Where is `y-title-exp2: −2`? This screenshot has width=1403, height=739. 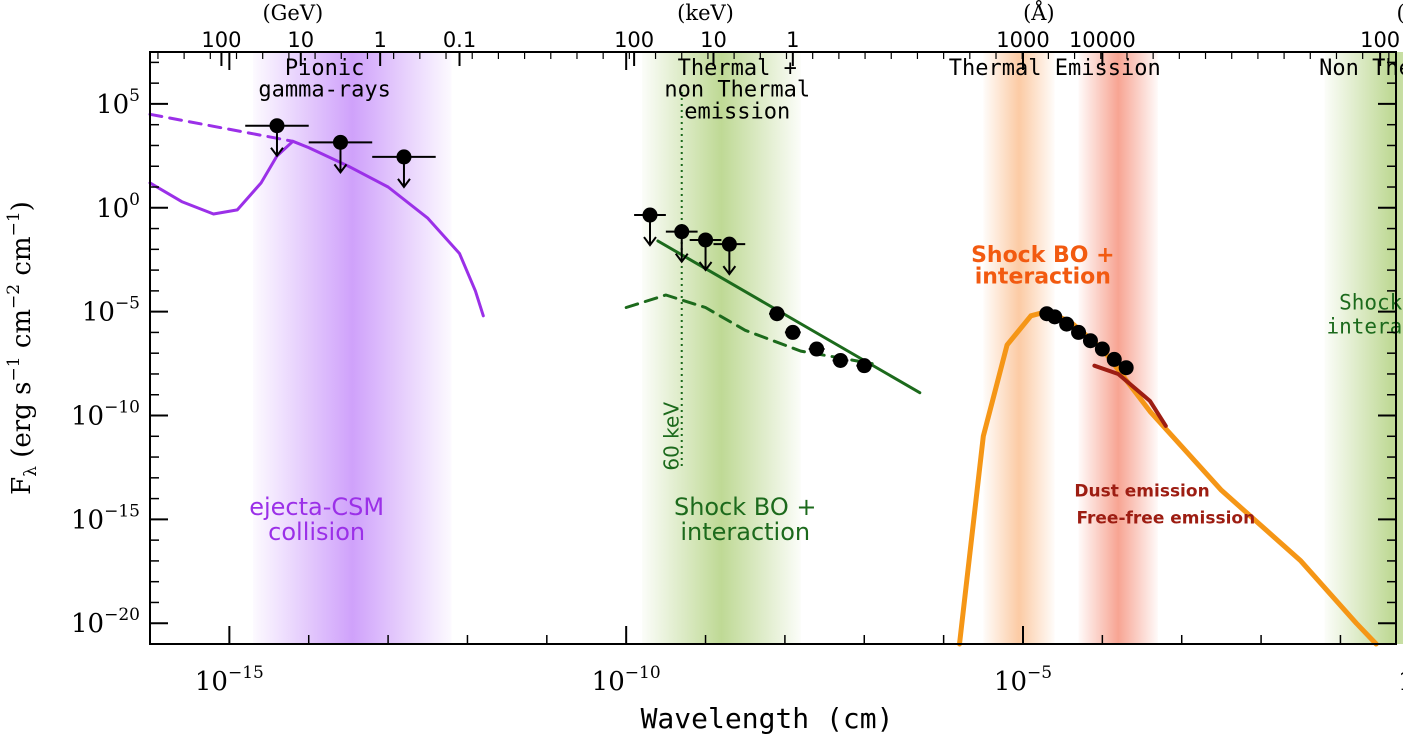 y-title-exp2: −2 is located at coordinates (14, 296).